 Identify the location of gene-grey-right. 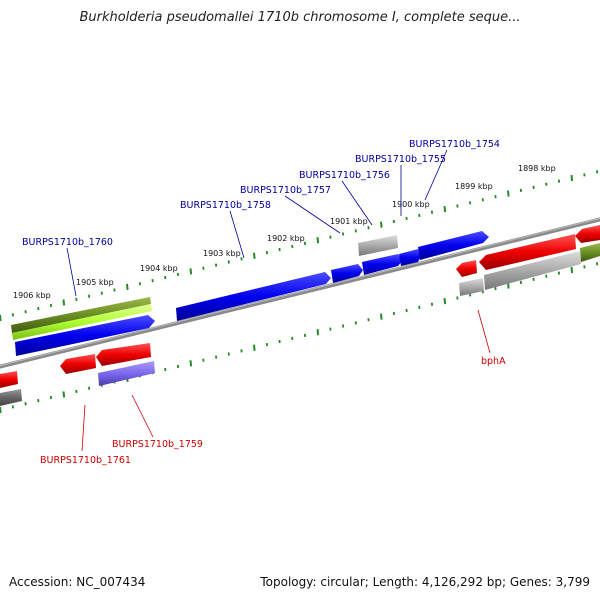
(532, 270).